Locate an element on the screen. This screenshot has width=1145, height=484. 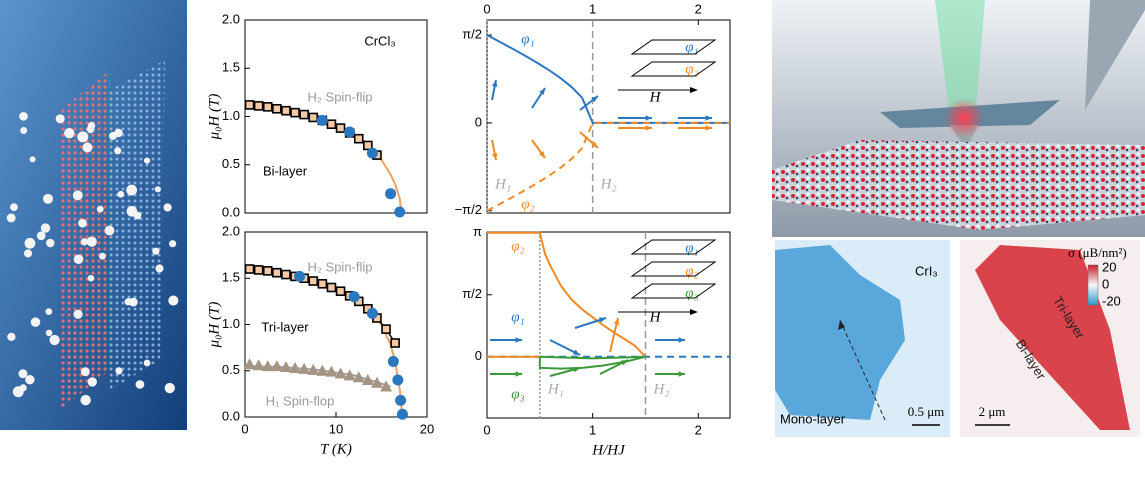
spin-render is located at coordinates (93, 215).